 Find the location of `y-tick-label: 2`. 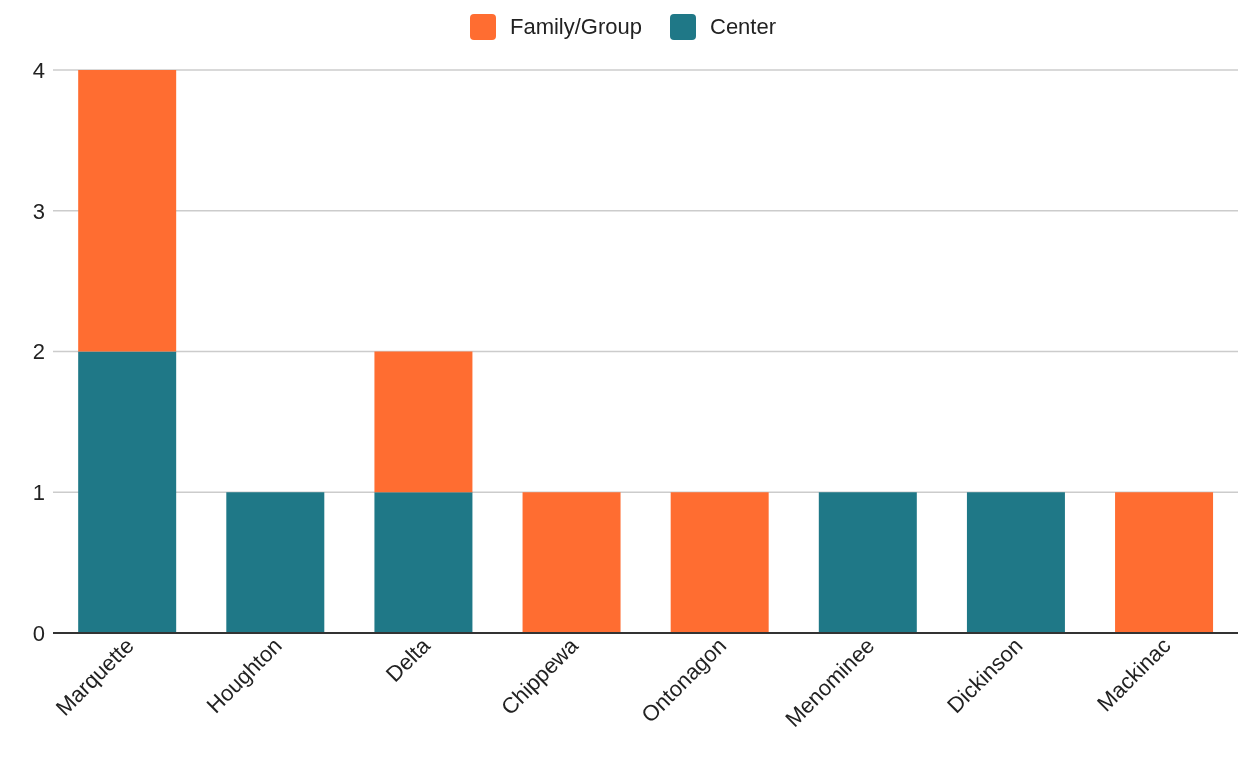

y-tick-label: 2 is located at coordinates (38, 352).